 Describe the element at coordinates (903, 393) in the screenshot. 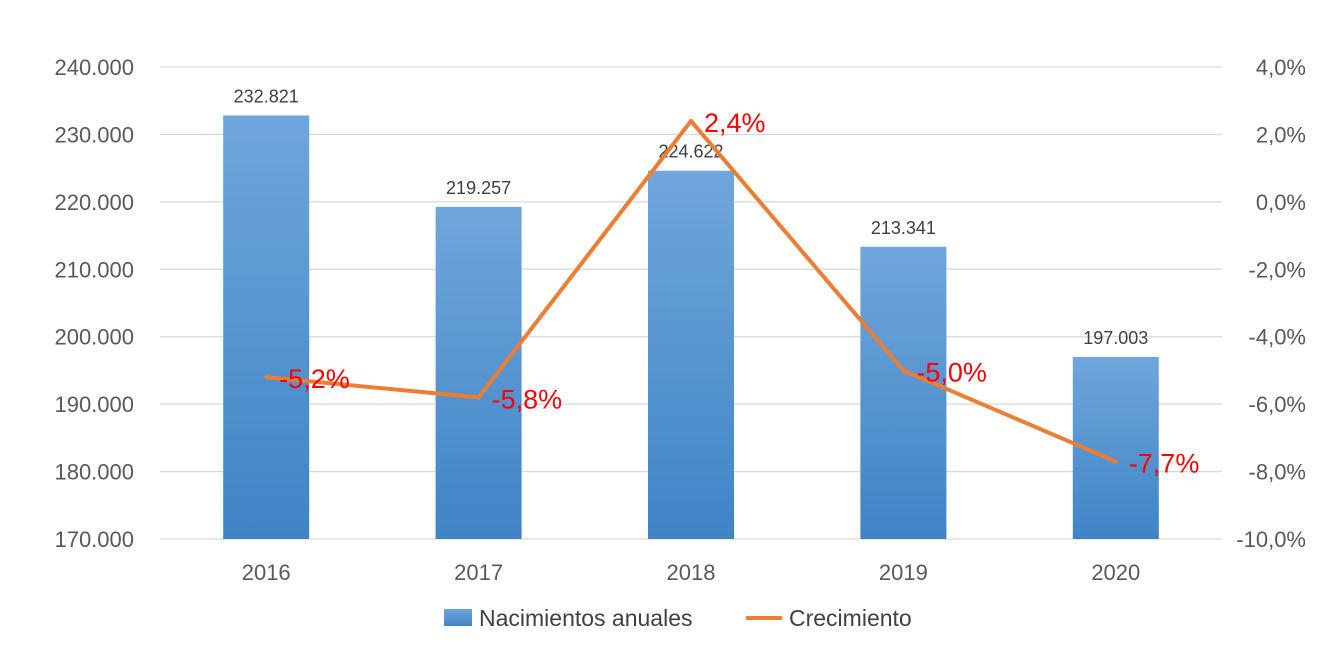

I see `bar-2019` at that location.